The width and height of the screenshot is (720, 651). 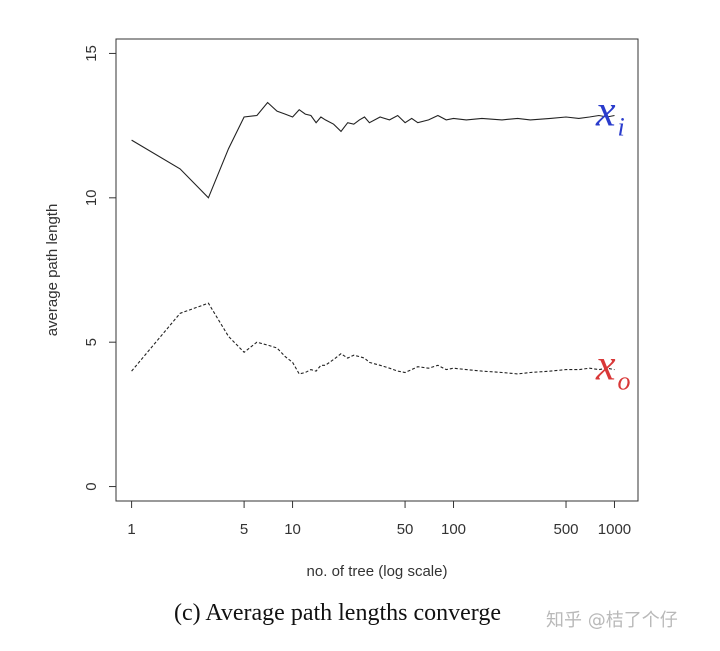 What do you see at coordinates (244, 529) in the screenshot?
I see `x-tick-label: 5` at bounding box center [244, 529].